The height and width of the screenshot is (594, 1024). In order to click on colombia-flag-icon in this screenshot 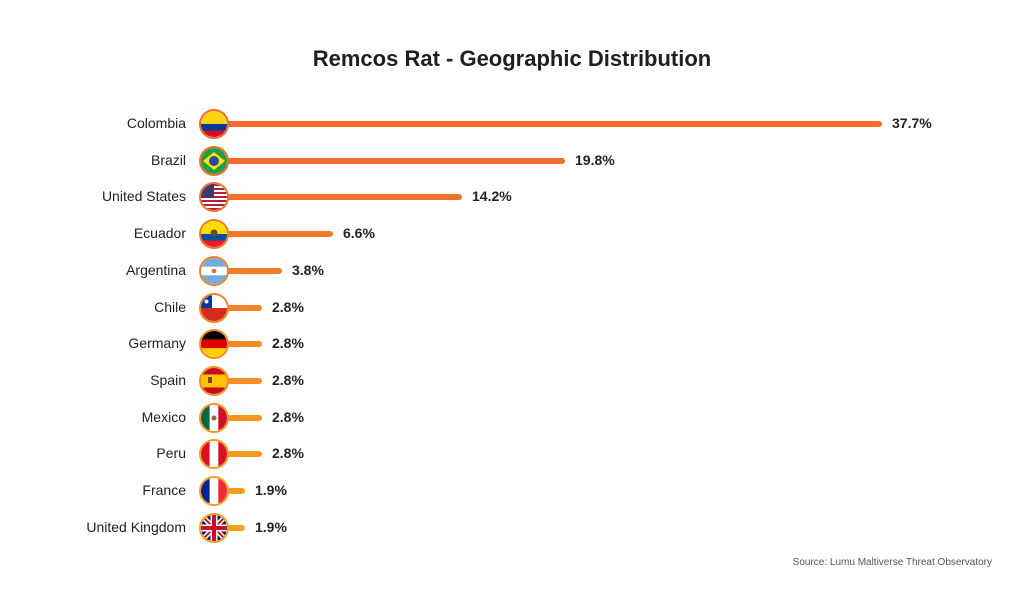, I will do `click(214, 124)`.